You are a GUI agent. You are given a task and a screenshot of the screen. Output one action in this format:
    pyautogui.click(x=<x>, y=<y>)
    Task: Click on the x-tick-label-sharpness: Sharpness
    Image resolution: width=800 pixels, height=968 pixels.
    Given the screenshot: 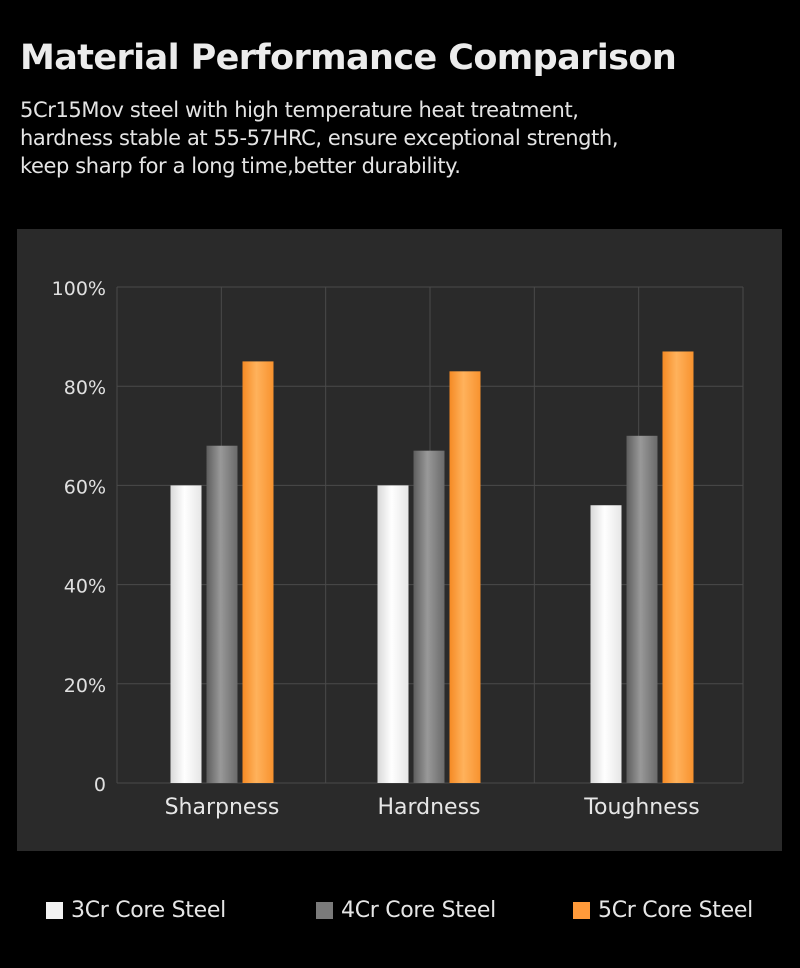 What is the action you would take?
    pyautogui.click(x=222, y=807)
    